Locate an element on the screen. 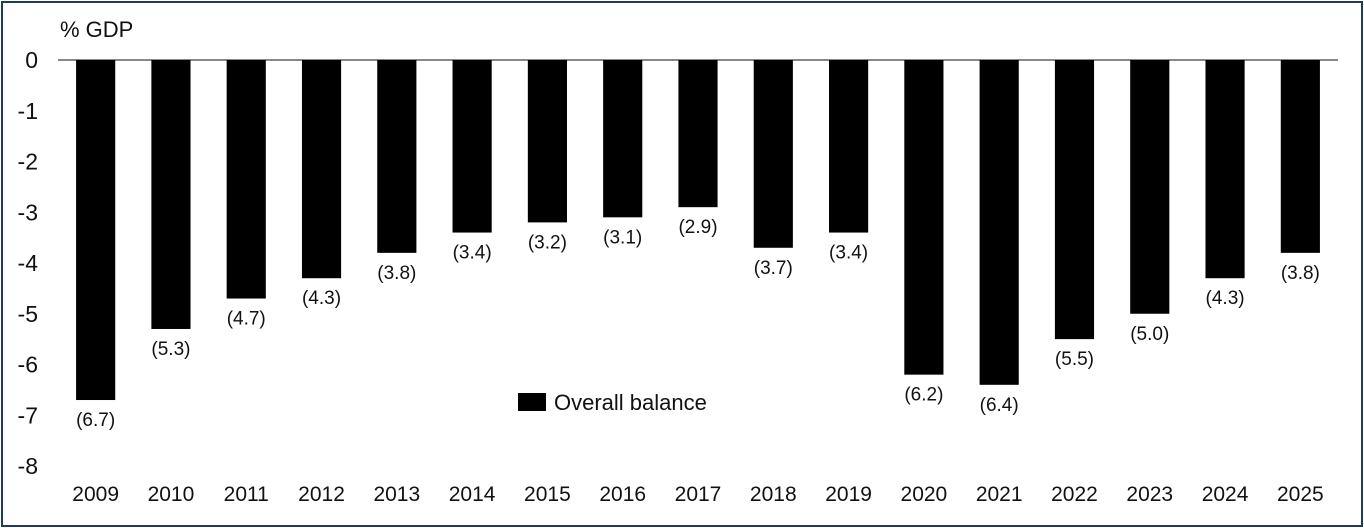 Image resolution: width=1364 pixels, height=528 pixels. data-label-2012: (4.3) is located at coordinates (321, 298).